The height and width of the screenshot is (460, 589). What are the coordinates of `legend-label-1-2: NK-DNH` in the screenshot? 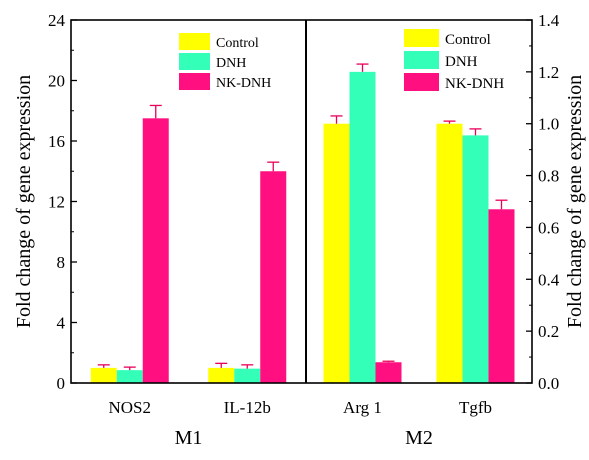 It's located at (474, 84).